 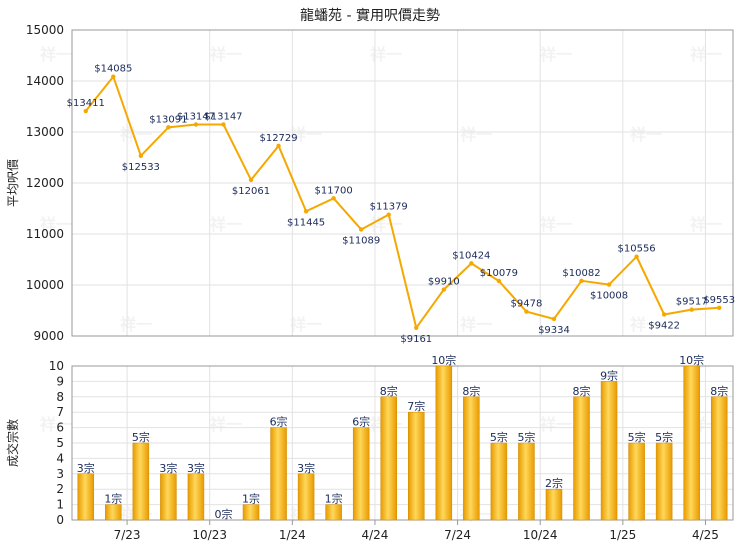 I want to click on x-tick-label: 1/24, so click(x=292, y=535).